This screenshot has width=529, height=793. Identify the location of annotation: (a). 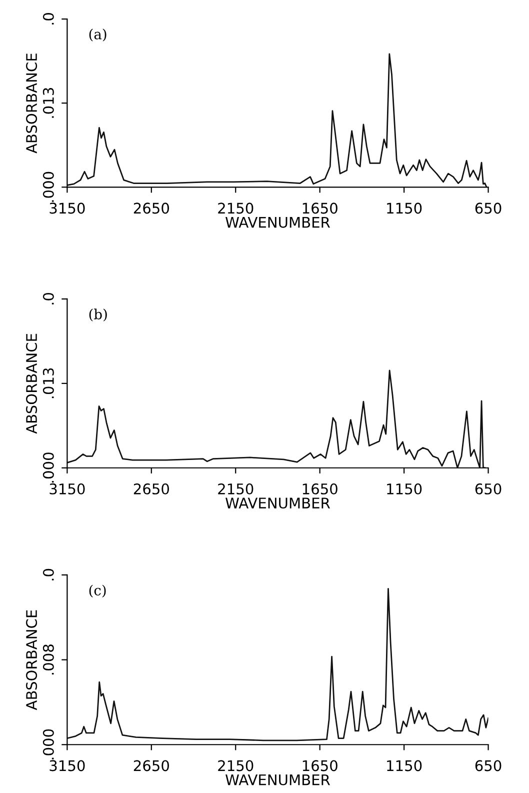
(97, 35).